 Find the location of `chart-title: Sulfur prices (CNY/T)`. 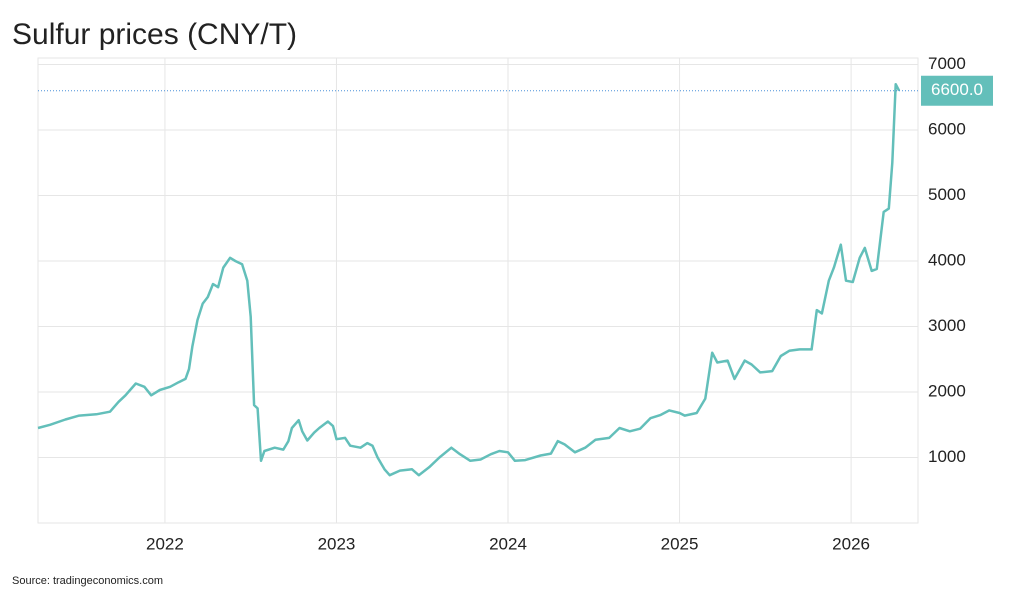

chart-title: Sulfur prices (CNY/T) is located at coordinates (154, 34).